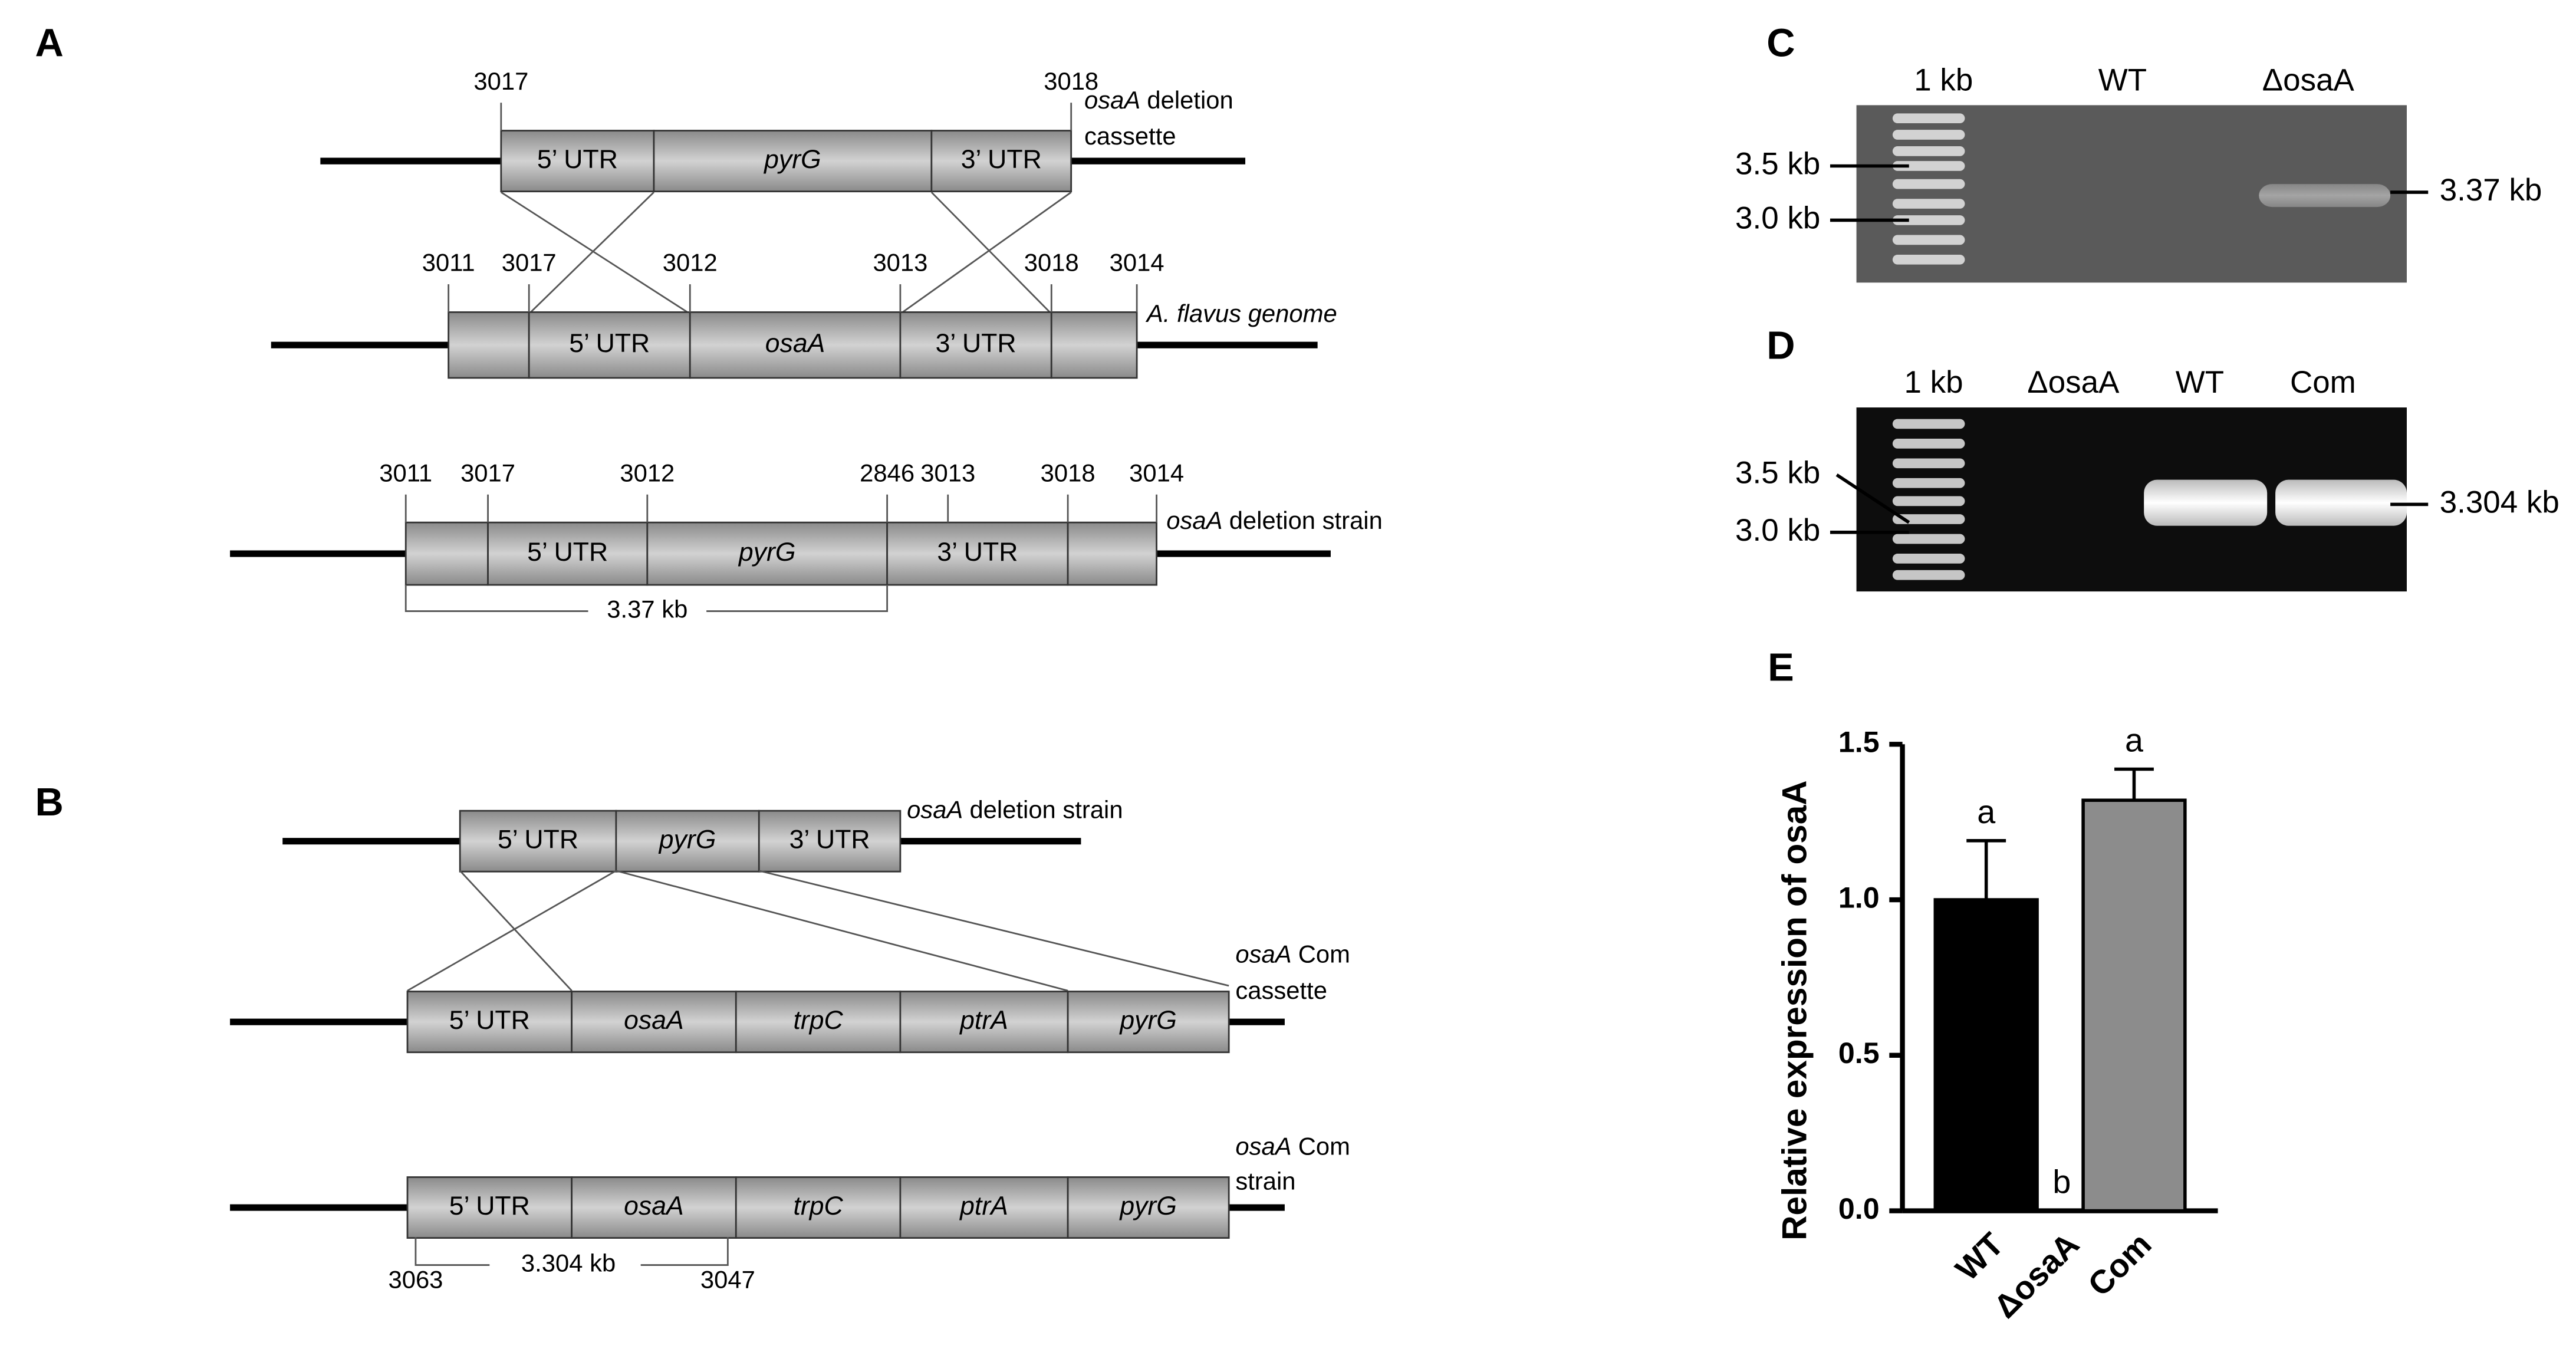  What do you see at coordinates (1934, 382) in the screenshot?
I see `lane-label: 1 kb` at bounding box center [1934, 382].